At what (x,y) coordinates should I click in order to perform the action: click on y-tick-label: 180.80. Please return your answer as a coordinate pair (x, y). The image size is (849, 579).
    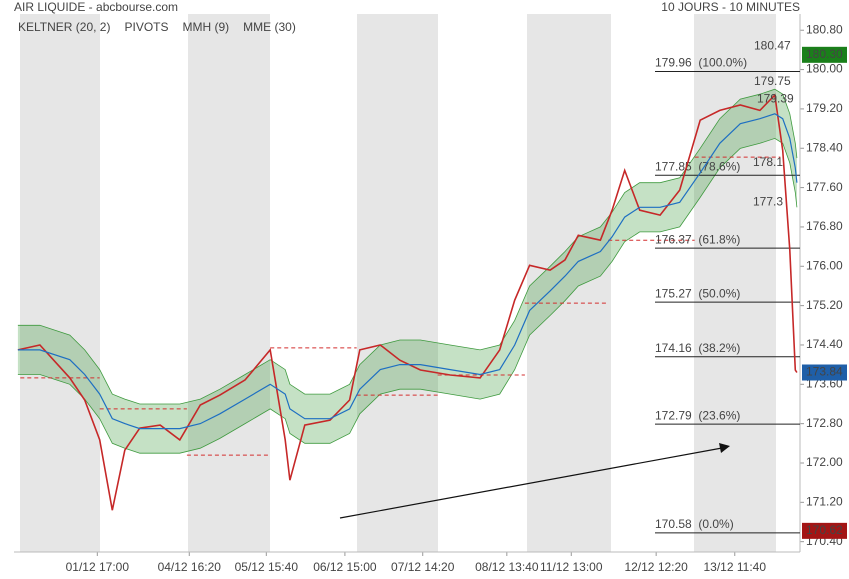
    Looking at the image, I should click on (824, 29).